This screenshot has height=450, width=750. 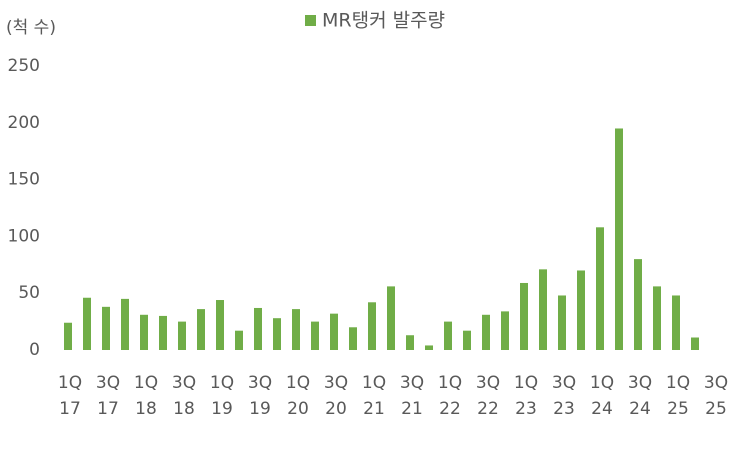 I want to click on x-tick-label: 1Q 18, so click(x=146, y=396).